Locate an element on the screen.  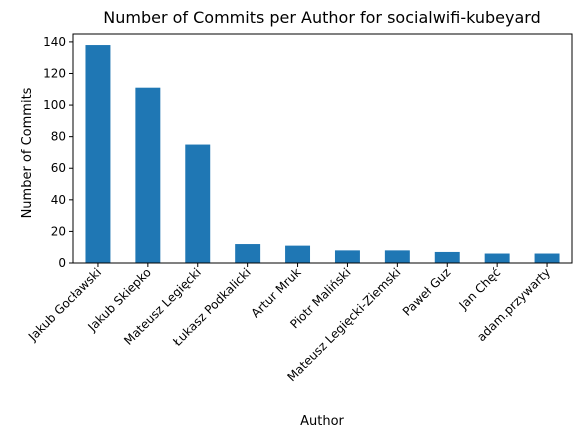
y-tick-label: 20 is located at coordinates (58, 231).